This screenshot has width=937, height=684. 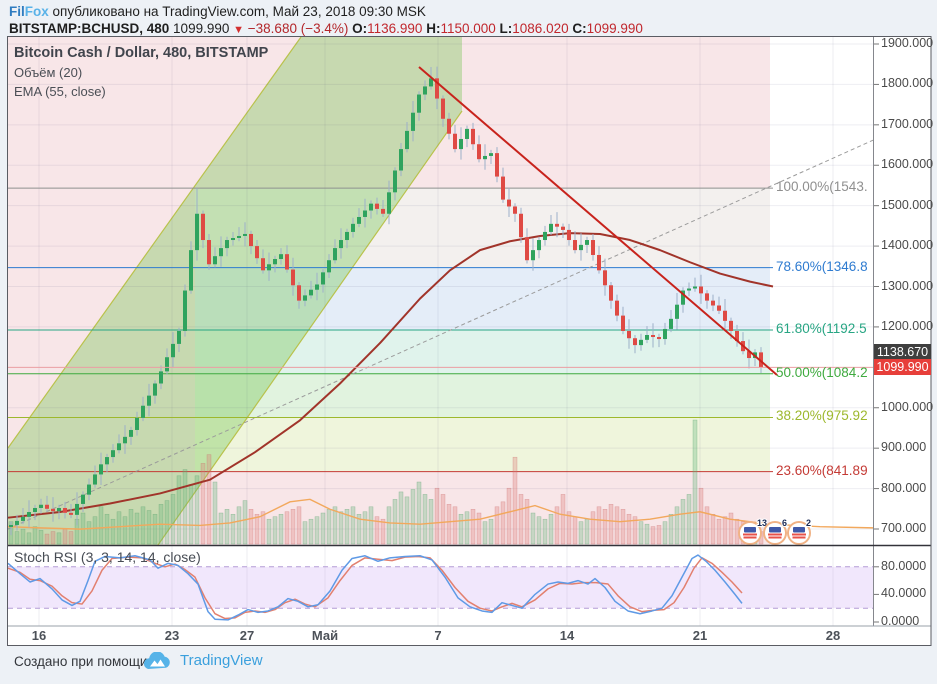 What do you see at coordinates (158, 663) in the screenshot?
I see `tradingview-logo-icon` at bounding box center [158, 663].